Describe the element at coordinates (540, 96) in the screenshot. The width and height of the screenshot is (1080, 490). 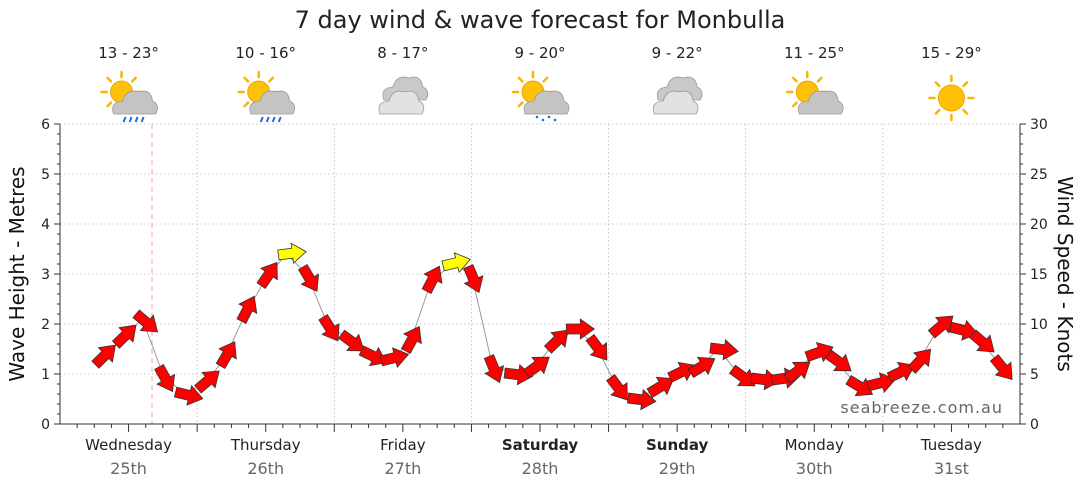
I see `sun-cloud-showers-icon` at that location.